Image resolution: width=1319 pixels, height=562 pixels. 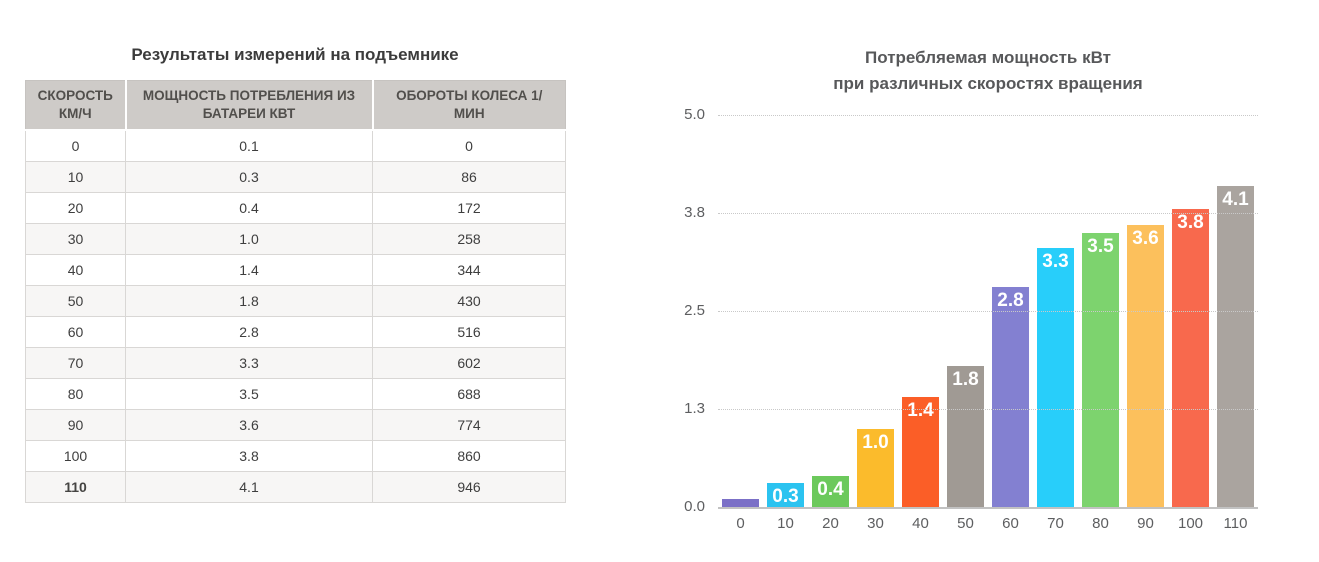 I want to click on bar-slot: 1.0, so click(x=875, y=467).